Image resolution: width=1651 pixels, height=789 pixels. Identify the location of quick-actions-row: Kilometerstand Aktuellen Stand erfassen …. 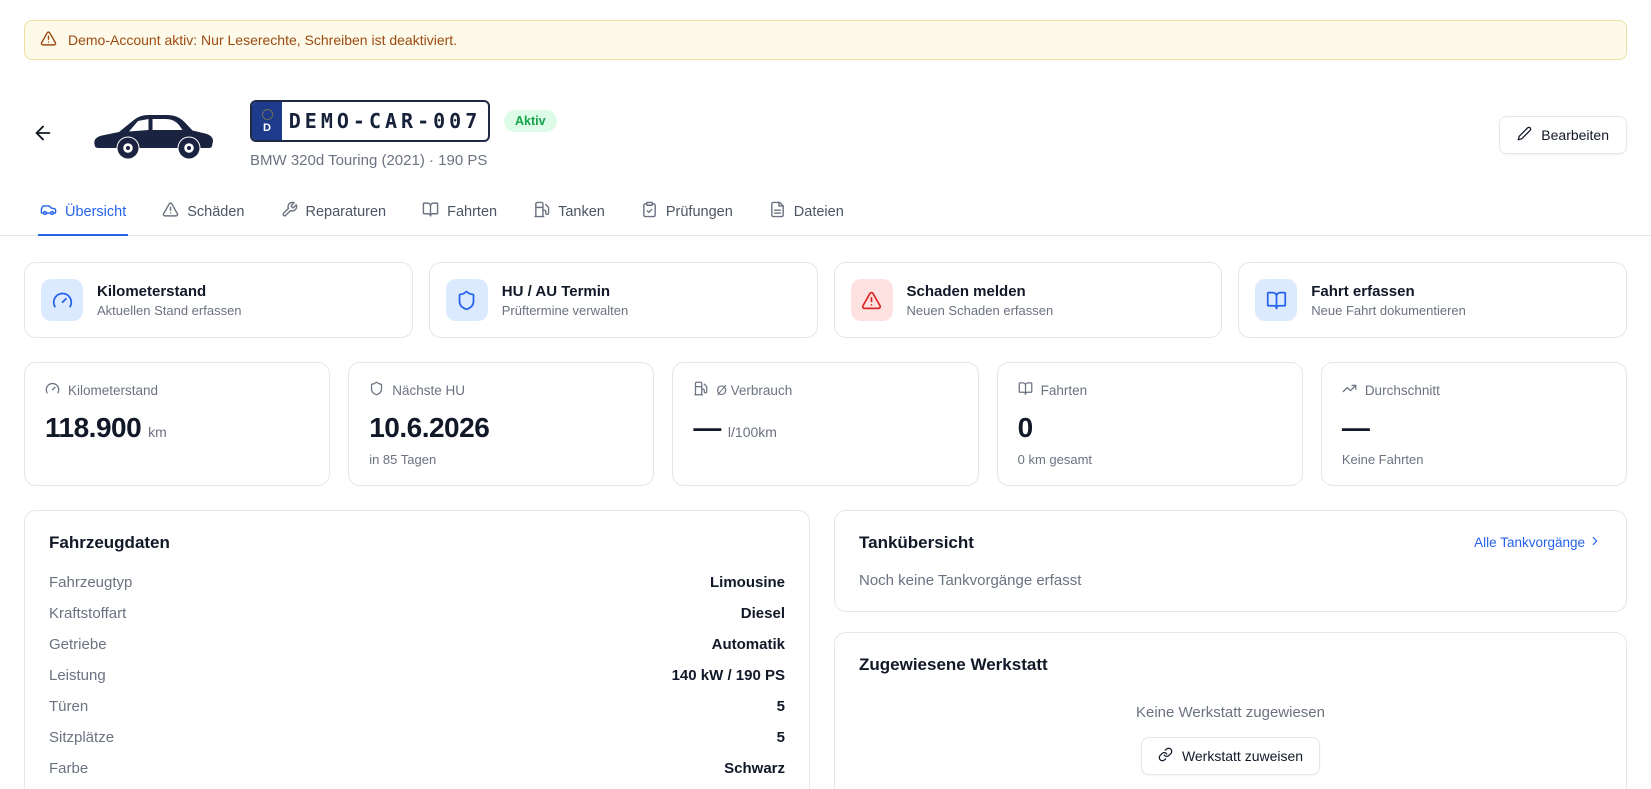
(825, 300).